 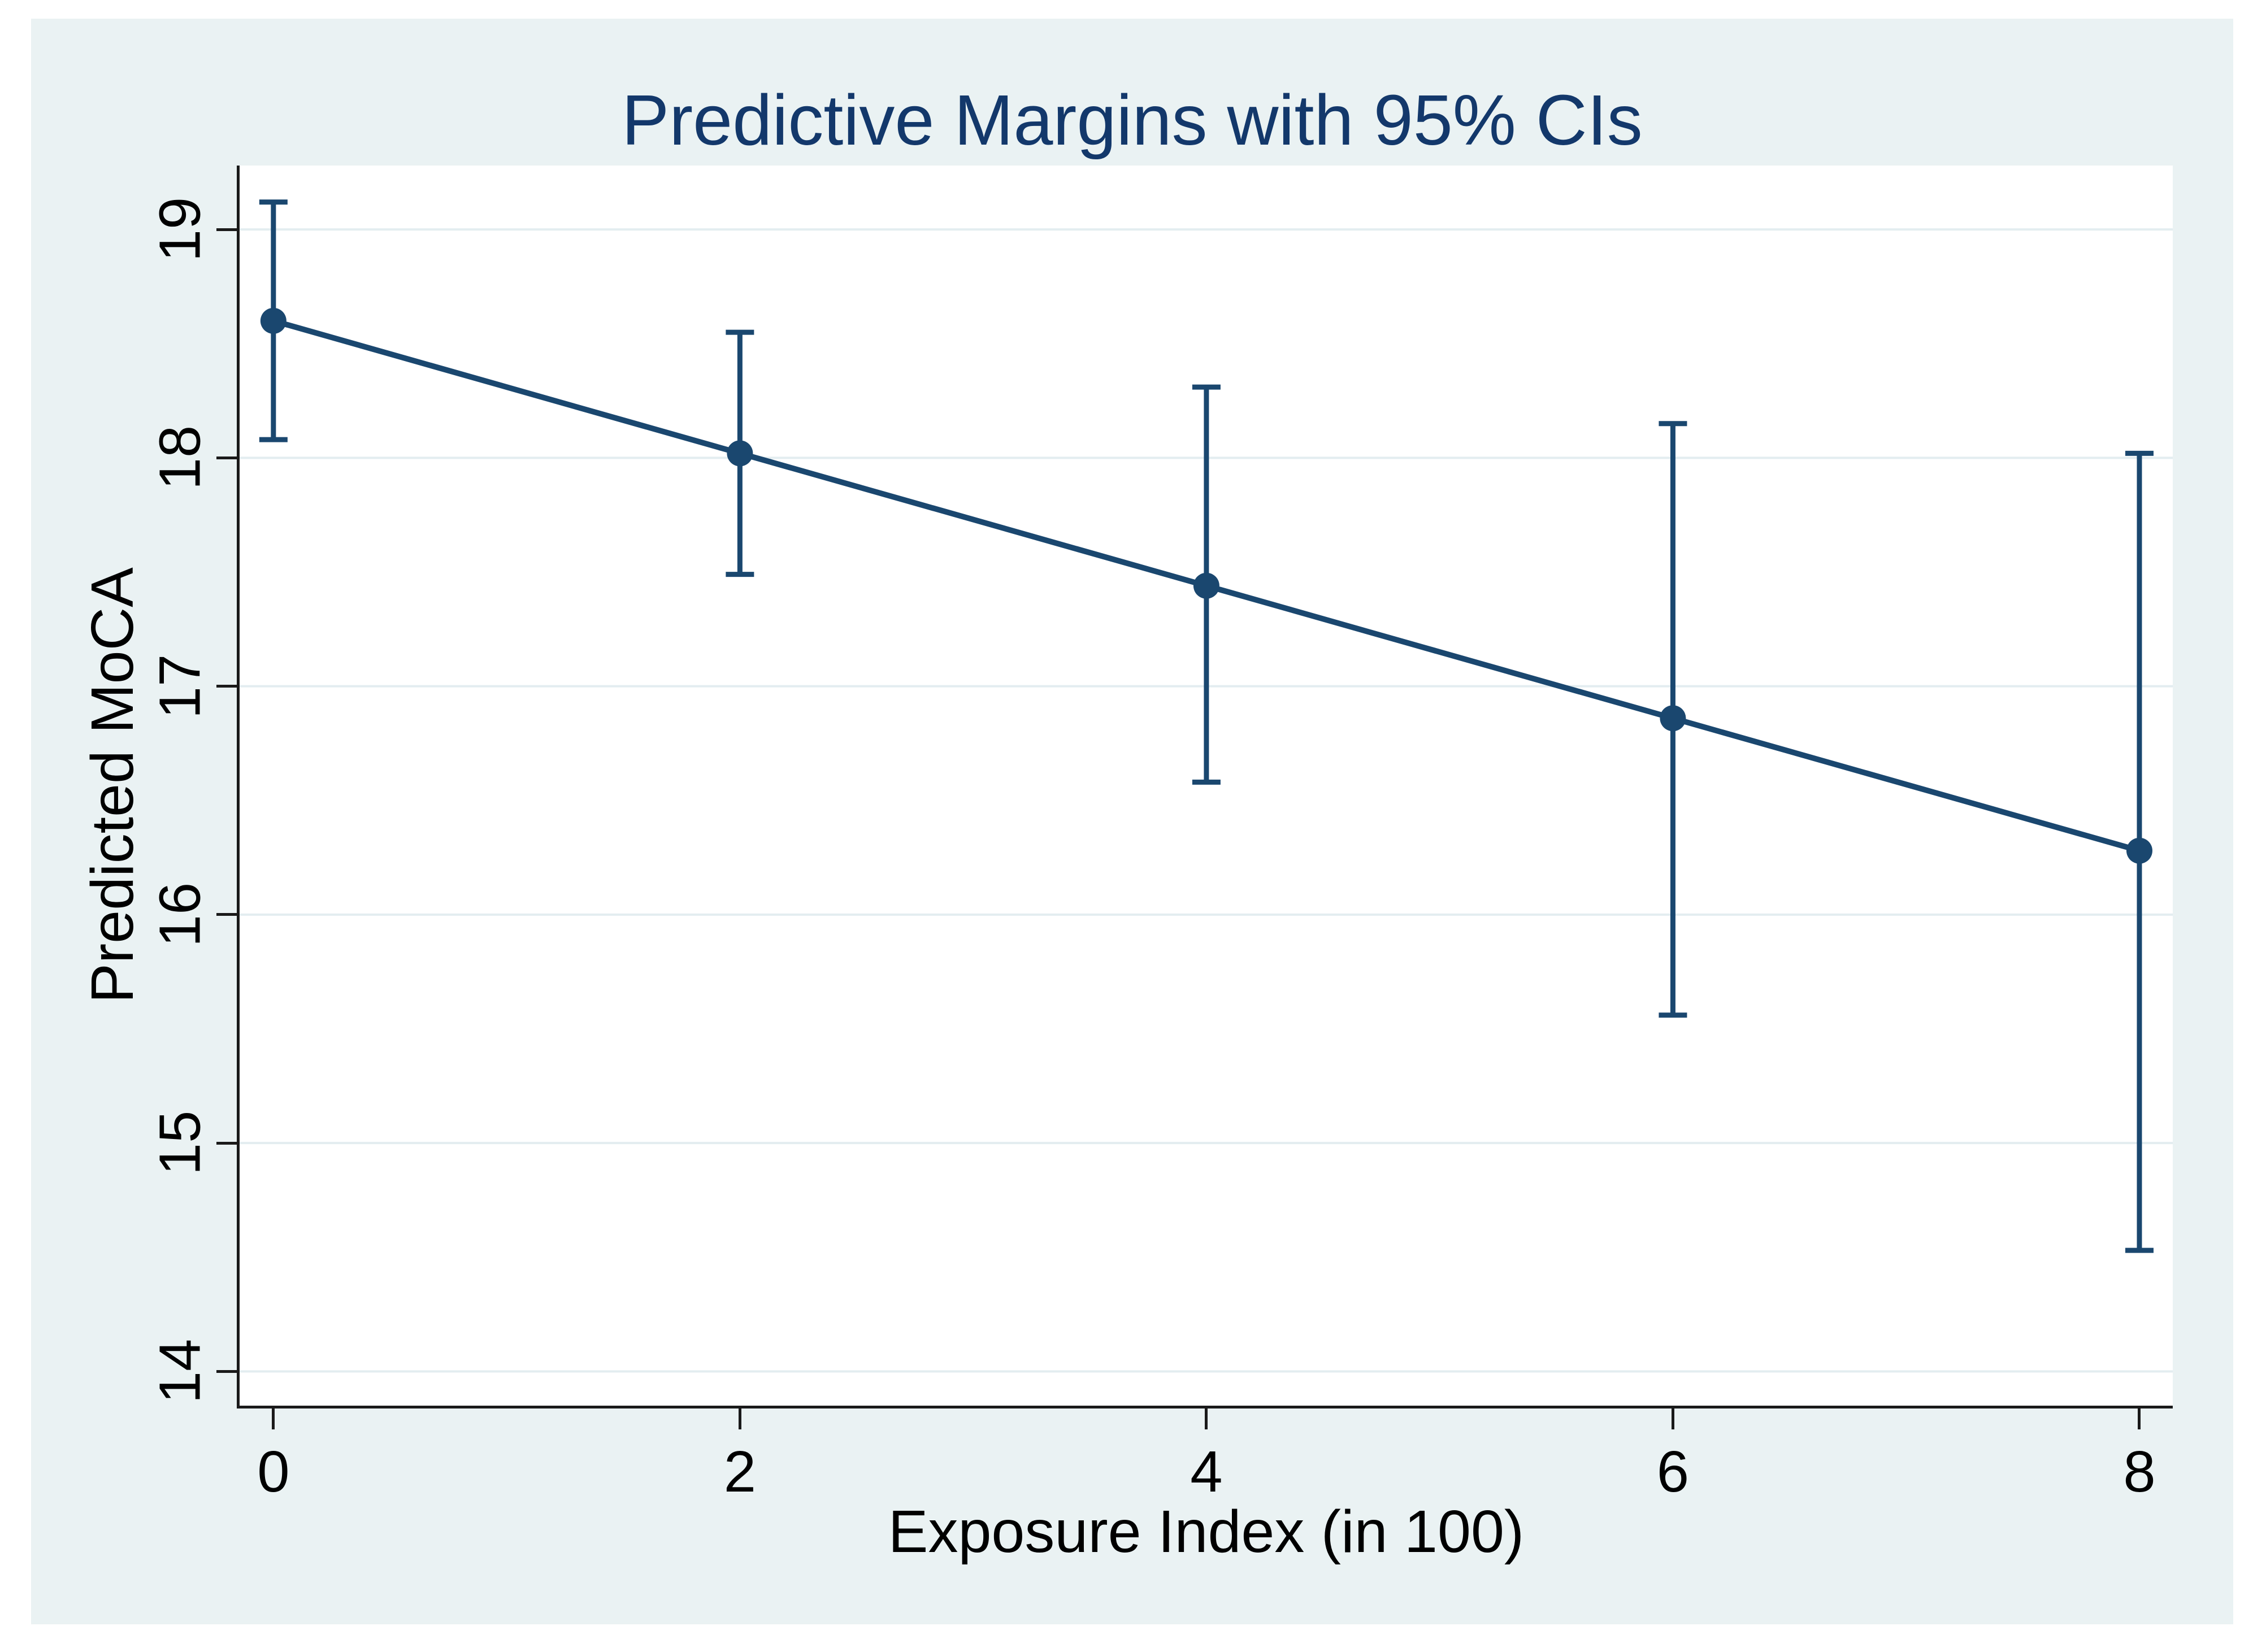 What do you see at coordinates (180, 1143) in the screenshot?
I see `y-tick-label: 15` at bounding box center [180, 1143].